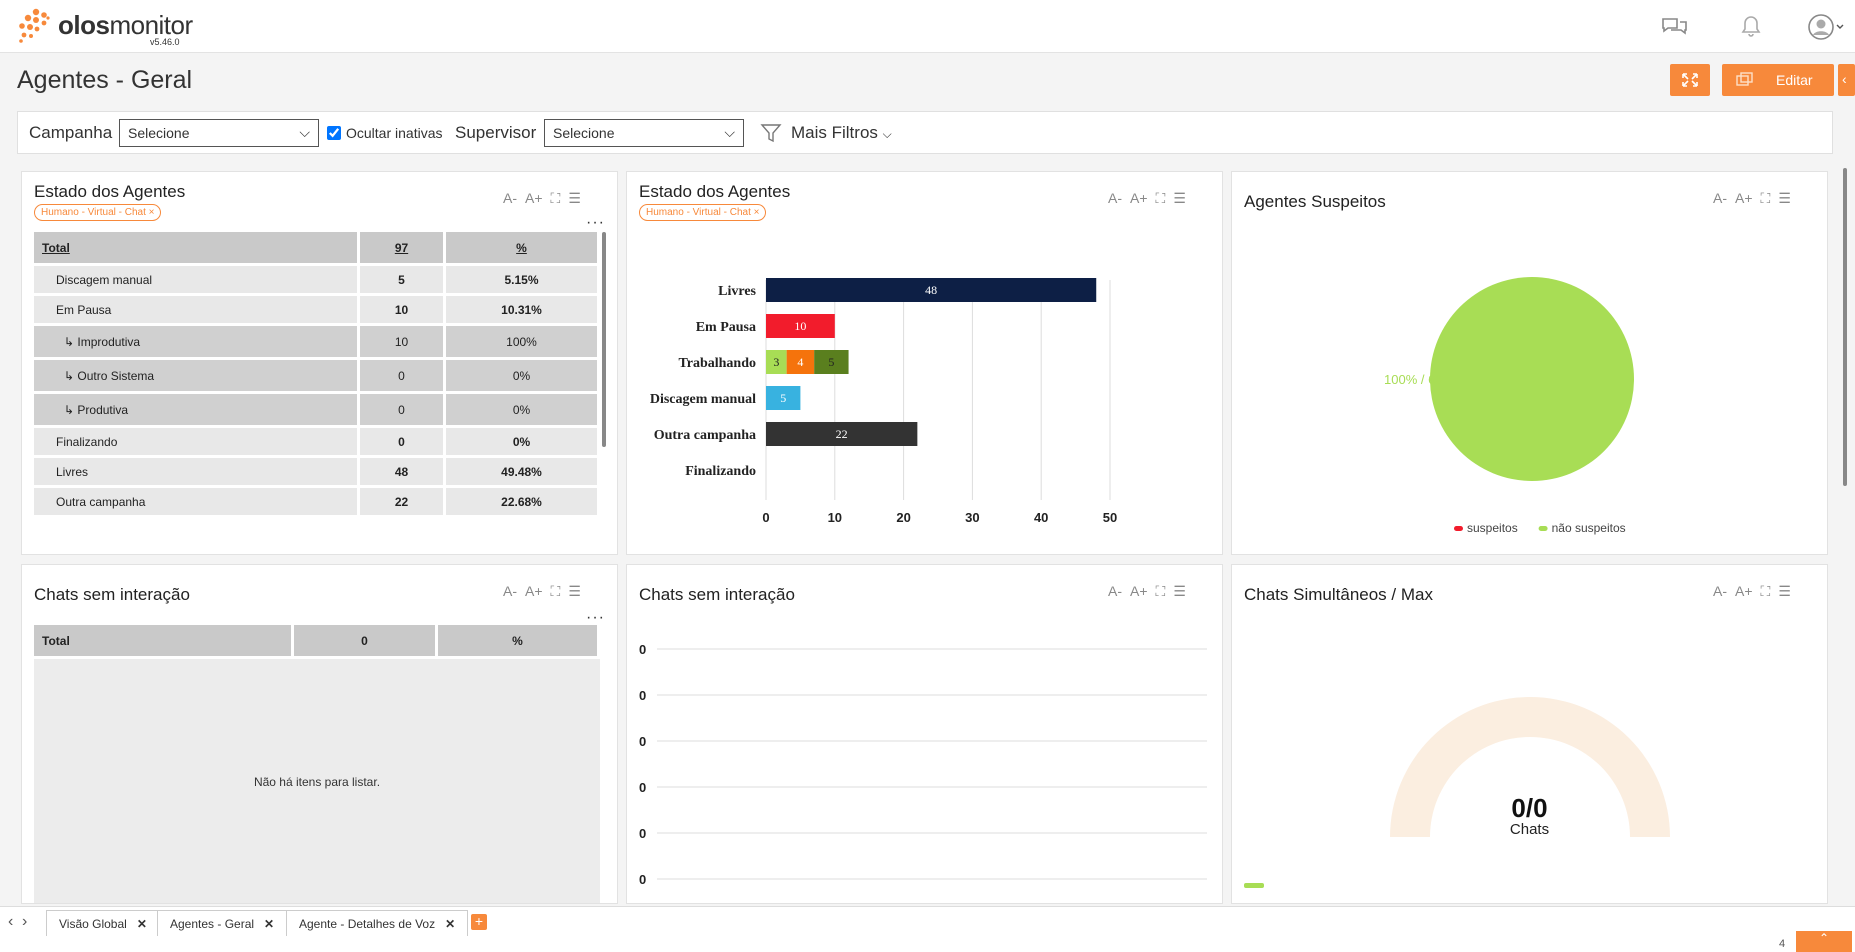 Image resolution: width=1855 pixels, height=952 pixels. Describe the element at coordinates (927, 941) in the screenshot. I see `footer-bar: 4 ⌃` at that location.